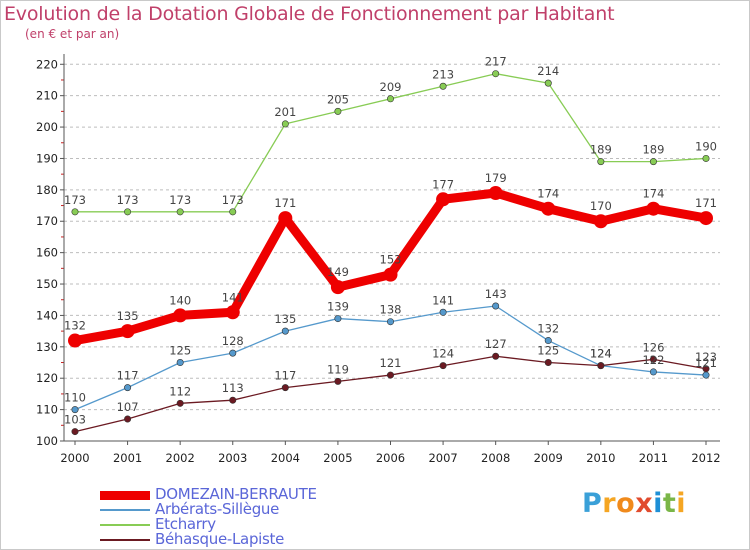  Describe the element at coordinates (47, 410) in the screenshot. I see `y-tick-label: 110` at that location.